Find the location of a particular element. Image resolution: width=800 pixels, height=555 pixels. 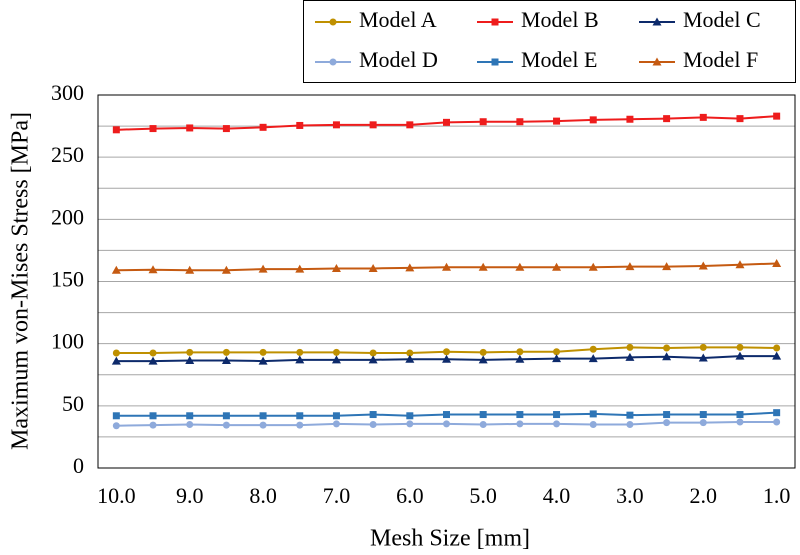

x-tick-label: 2.0 is located at coordinates (704, 495).